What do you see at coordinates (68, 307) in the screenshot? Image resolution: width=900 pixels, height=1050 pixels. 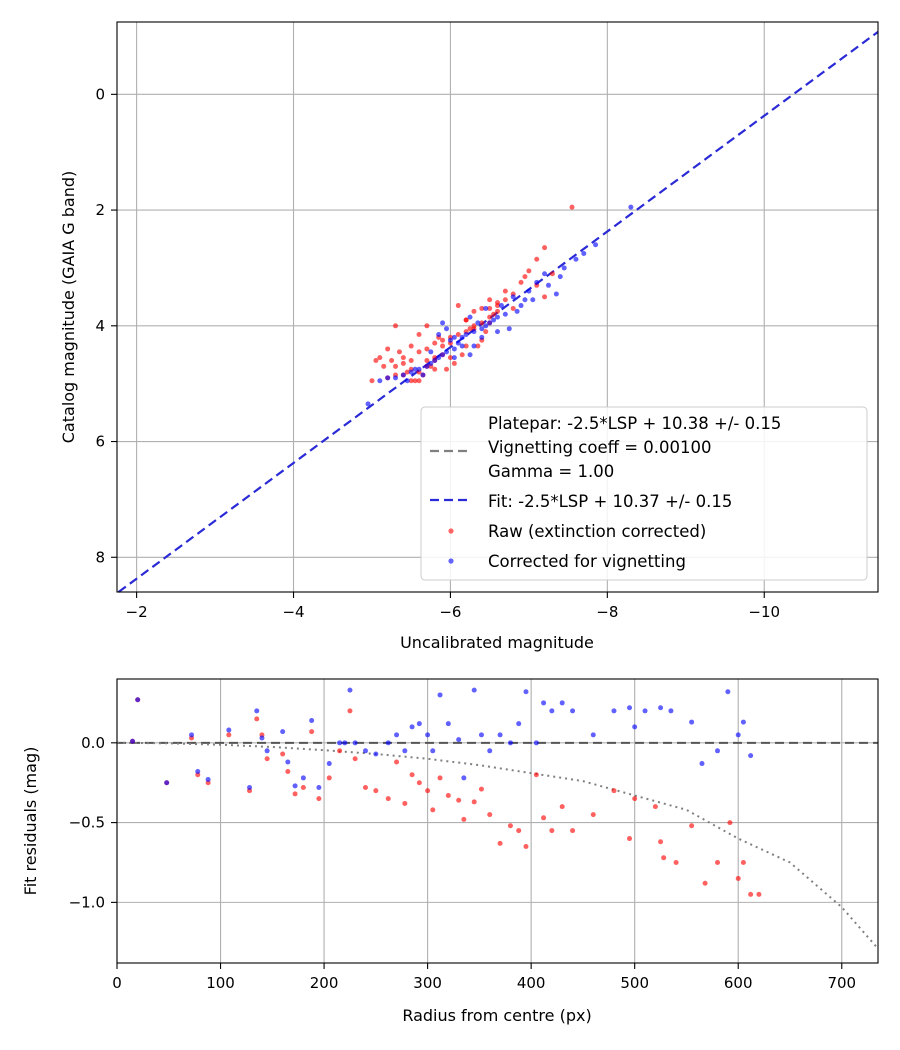 I see `top-y-axis-label: Catalog magnitude (GAIA G band)` at bounding box center [68, 307].